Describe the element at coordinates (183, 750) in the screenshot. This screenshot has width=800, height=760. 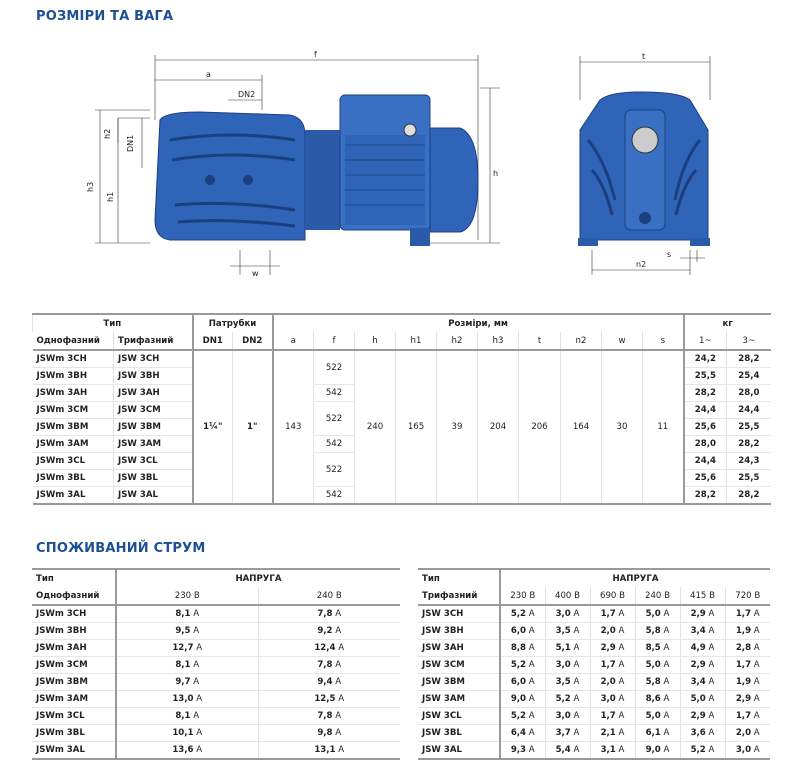
I see `current-number: 13,6` at that location.